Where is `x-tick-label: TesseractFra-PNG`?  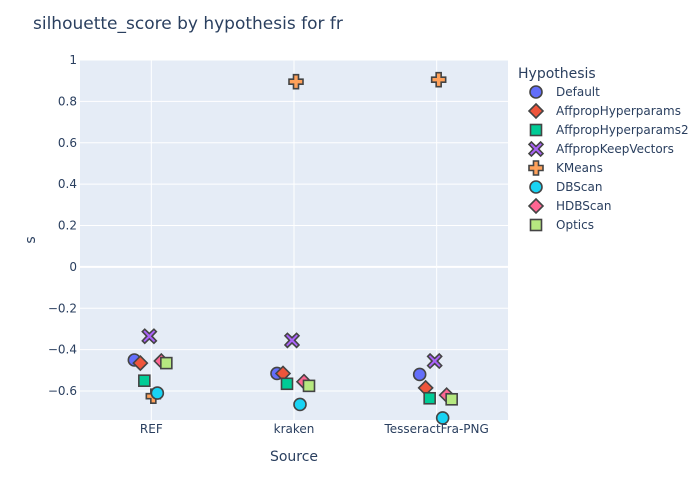
x-tick-label: TesseractFra-PNG is located at coordinates (436, 429).